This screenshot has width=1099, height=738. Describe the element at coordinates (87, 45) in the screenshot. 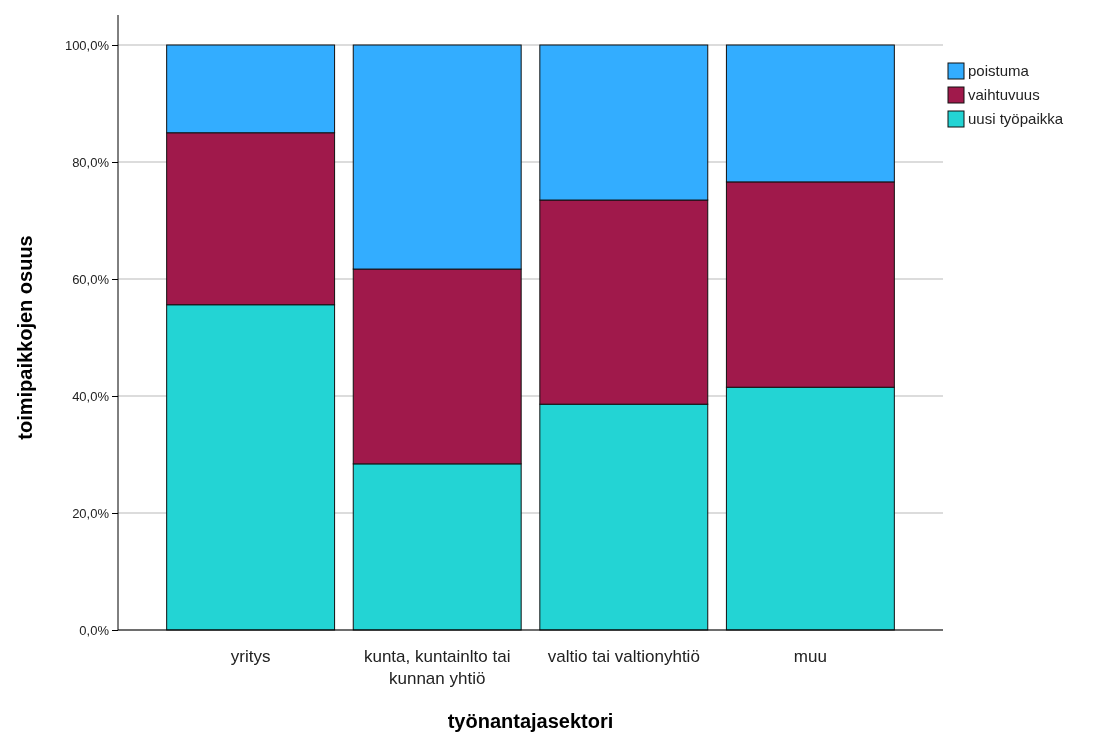

I see `y-tick-label: 100,0%` at that location.